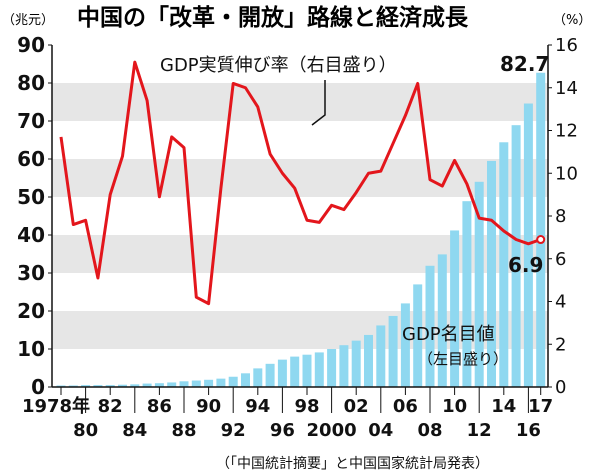 This screenshot has height=476, width=600. Describe the element at coordinates (525, 265) in the screenshot. I see `last-line-value-label: 6.9` at that location.